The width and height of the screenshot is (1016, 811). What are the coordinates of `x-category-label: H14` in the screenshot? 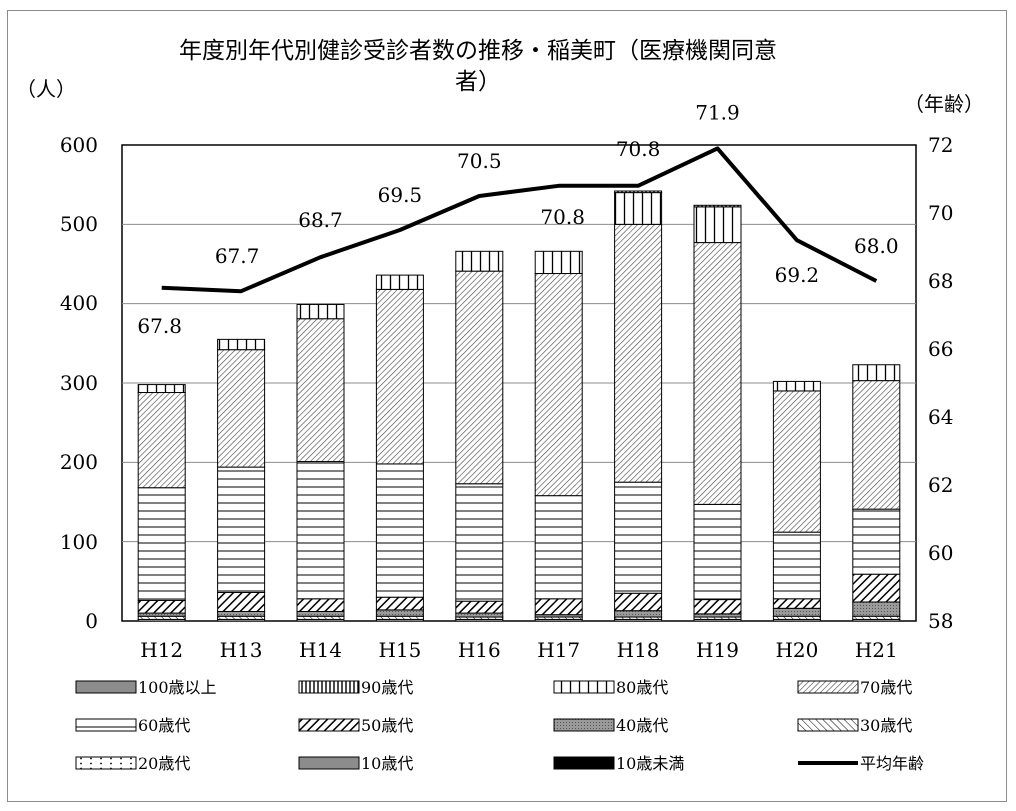 It's located at (320, 650).